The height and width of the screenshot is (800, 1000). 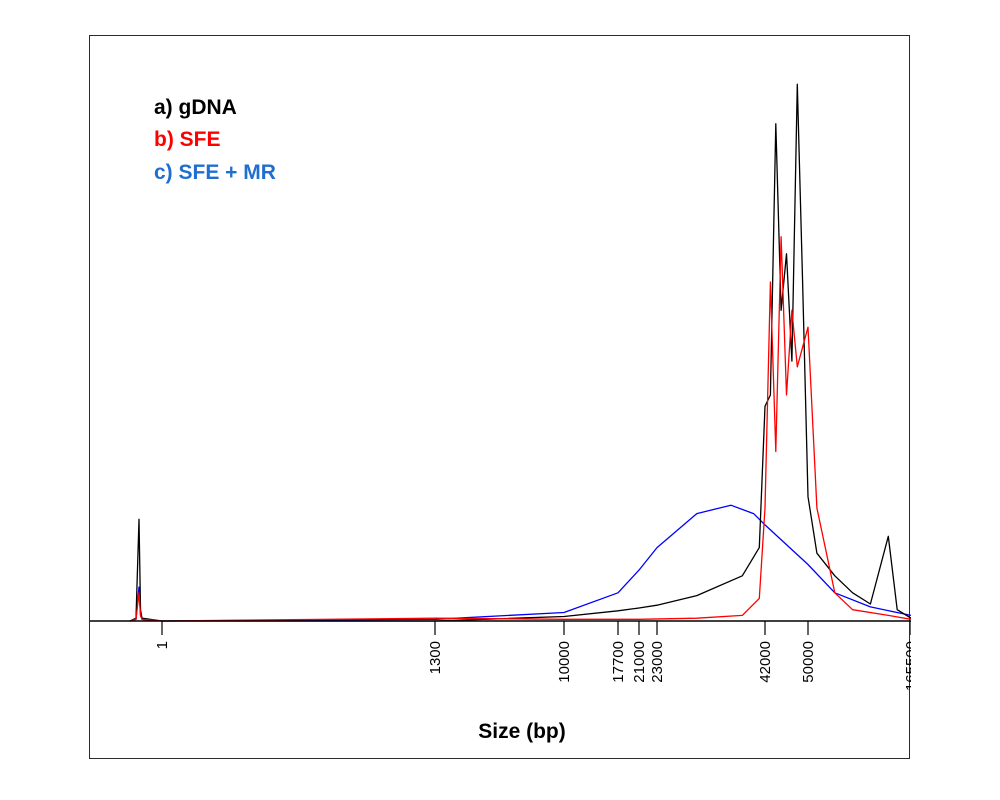 What do you see at coordinates (639, 662) in the screenshot?
I see `x-tick-label: 21000` at bounding box center [639, 662].